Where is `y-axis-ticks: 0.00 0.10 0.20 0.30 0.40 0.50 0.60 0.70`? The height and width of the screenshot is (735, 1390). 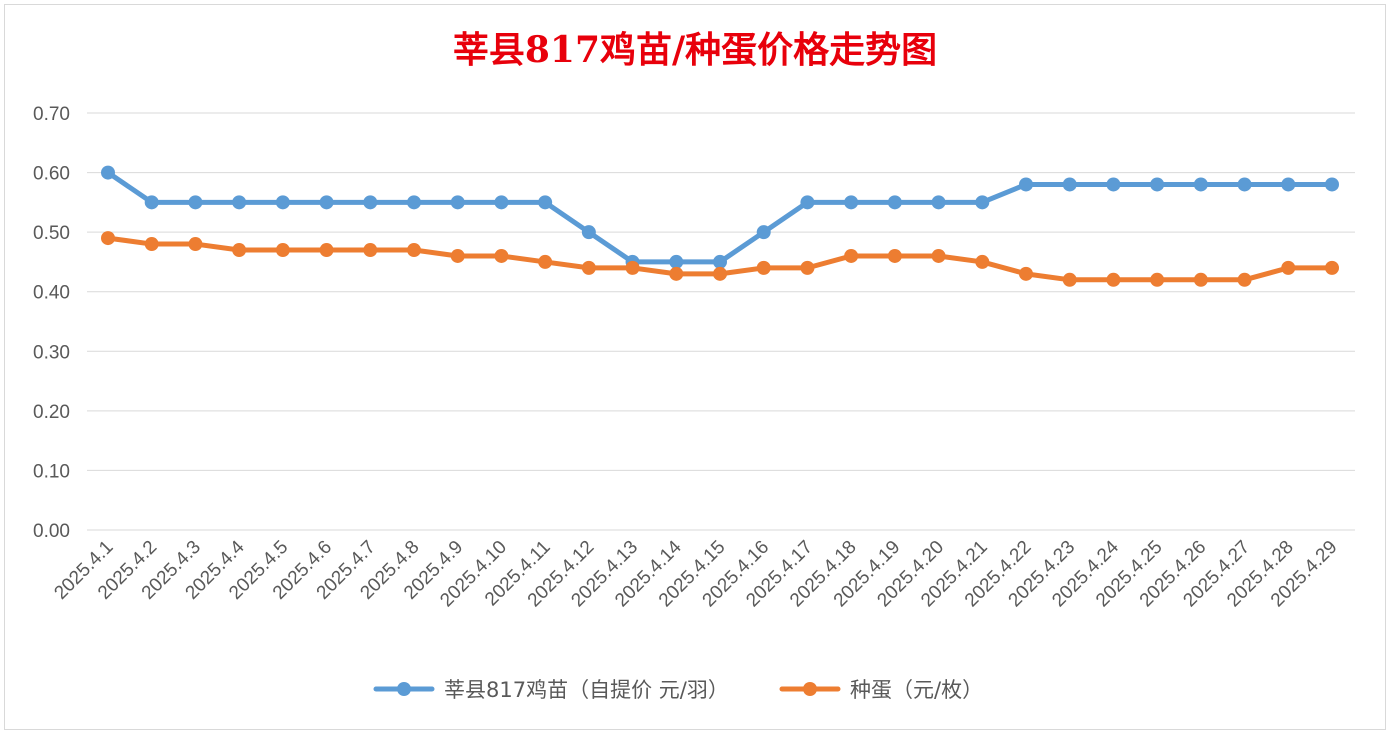 y-axis-ticks: 0.00 0.10 0.20 0.30 0.40 0.50 0.60 0.70 is located at coordinates (51, 323).